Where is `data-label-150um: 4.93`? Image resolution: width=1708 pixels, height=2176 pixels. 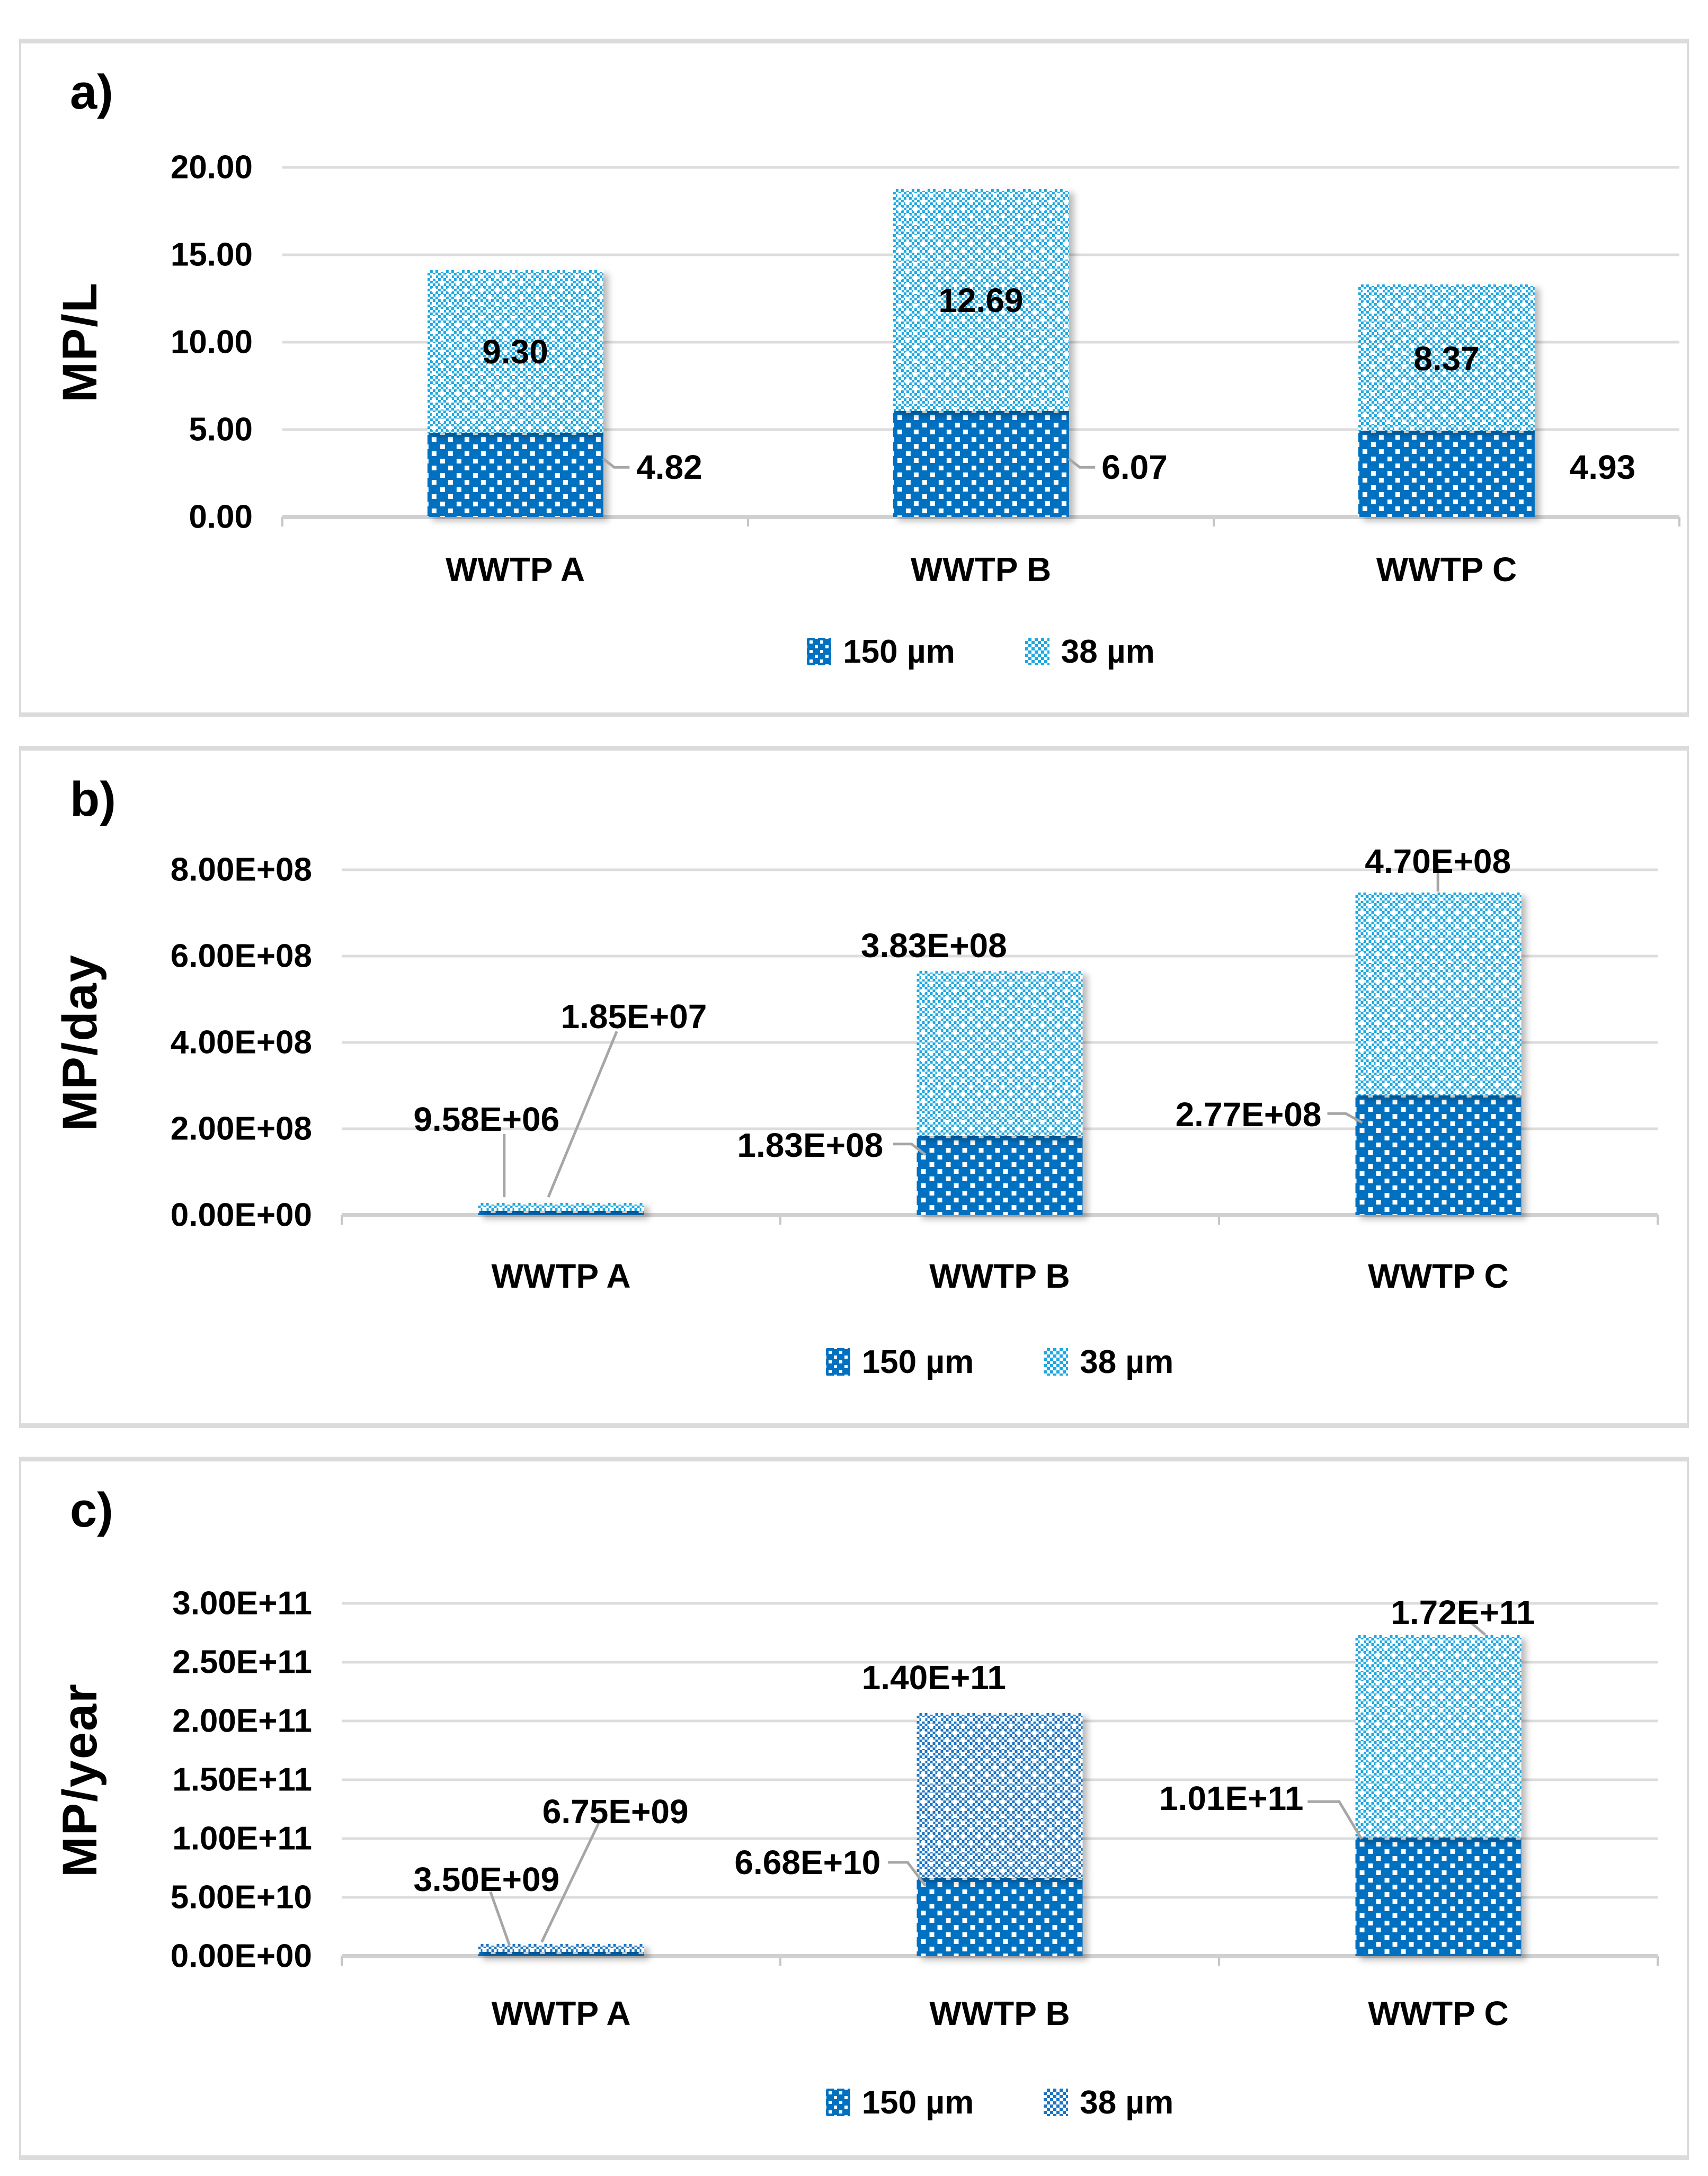 data-label-150um: 4.93 is located at coordinates (1602, 467).